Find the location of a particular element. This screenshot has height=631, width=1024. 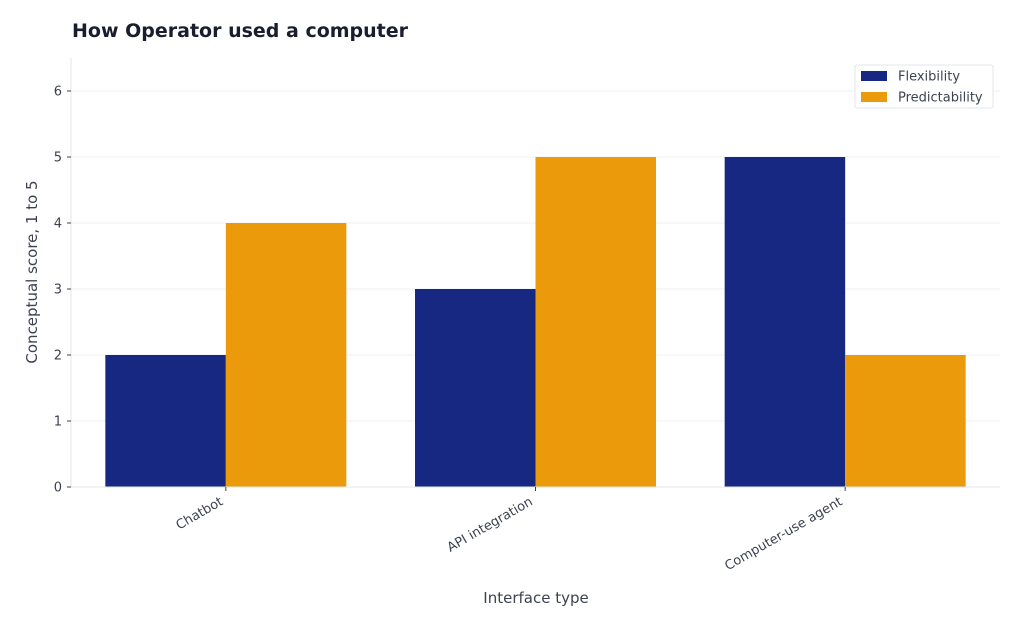

y-tick-label: 0 is located at coordinates (58, 488).